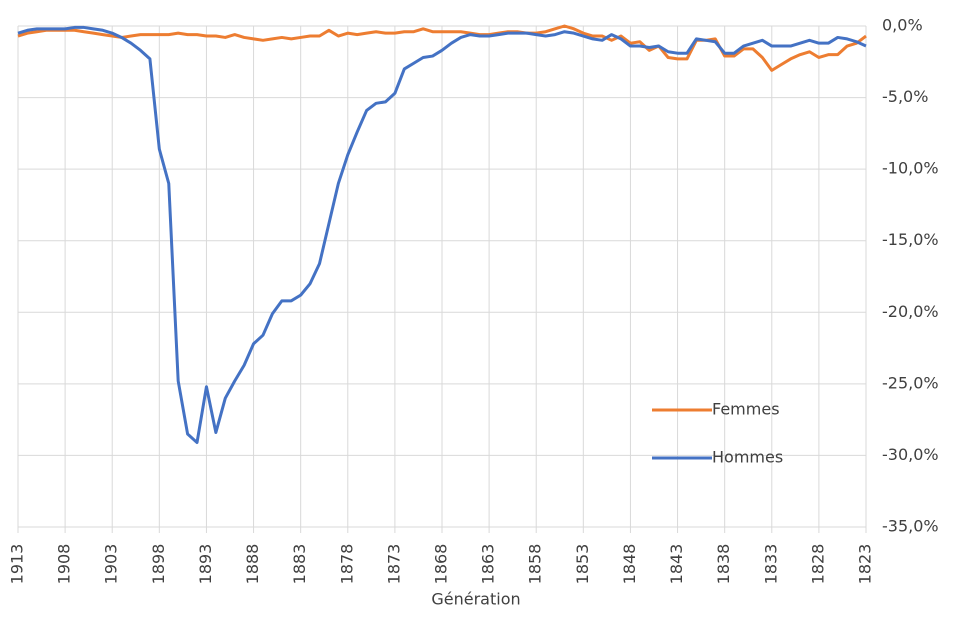  I want to click on x-tick-label: 1878, so click(346, 564).